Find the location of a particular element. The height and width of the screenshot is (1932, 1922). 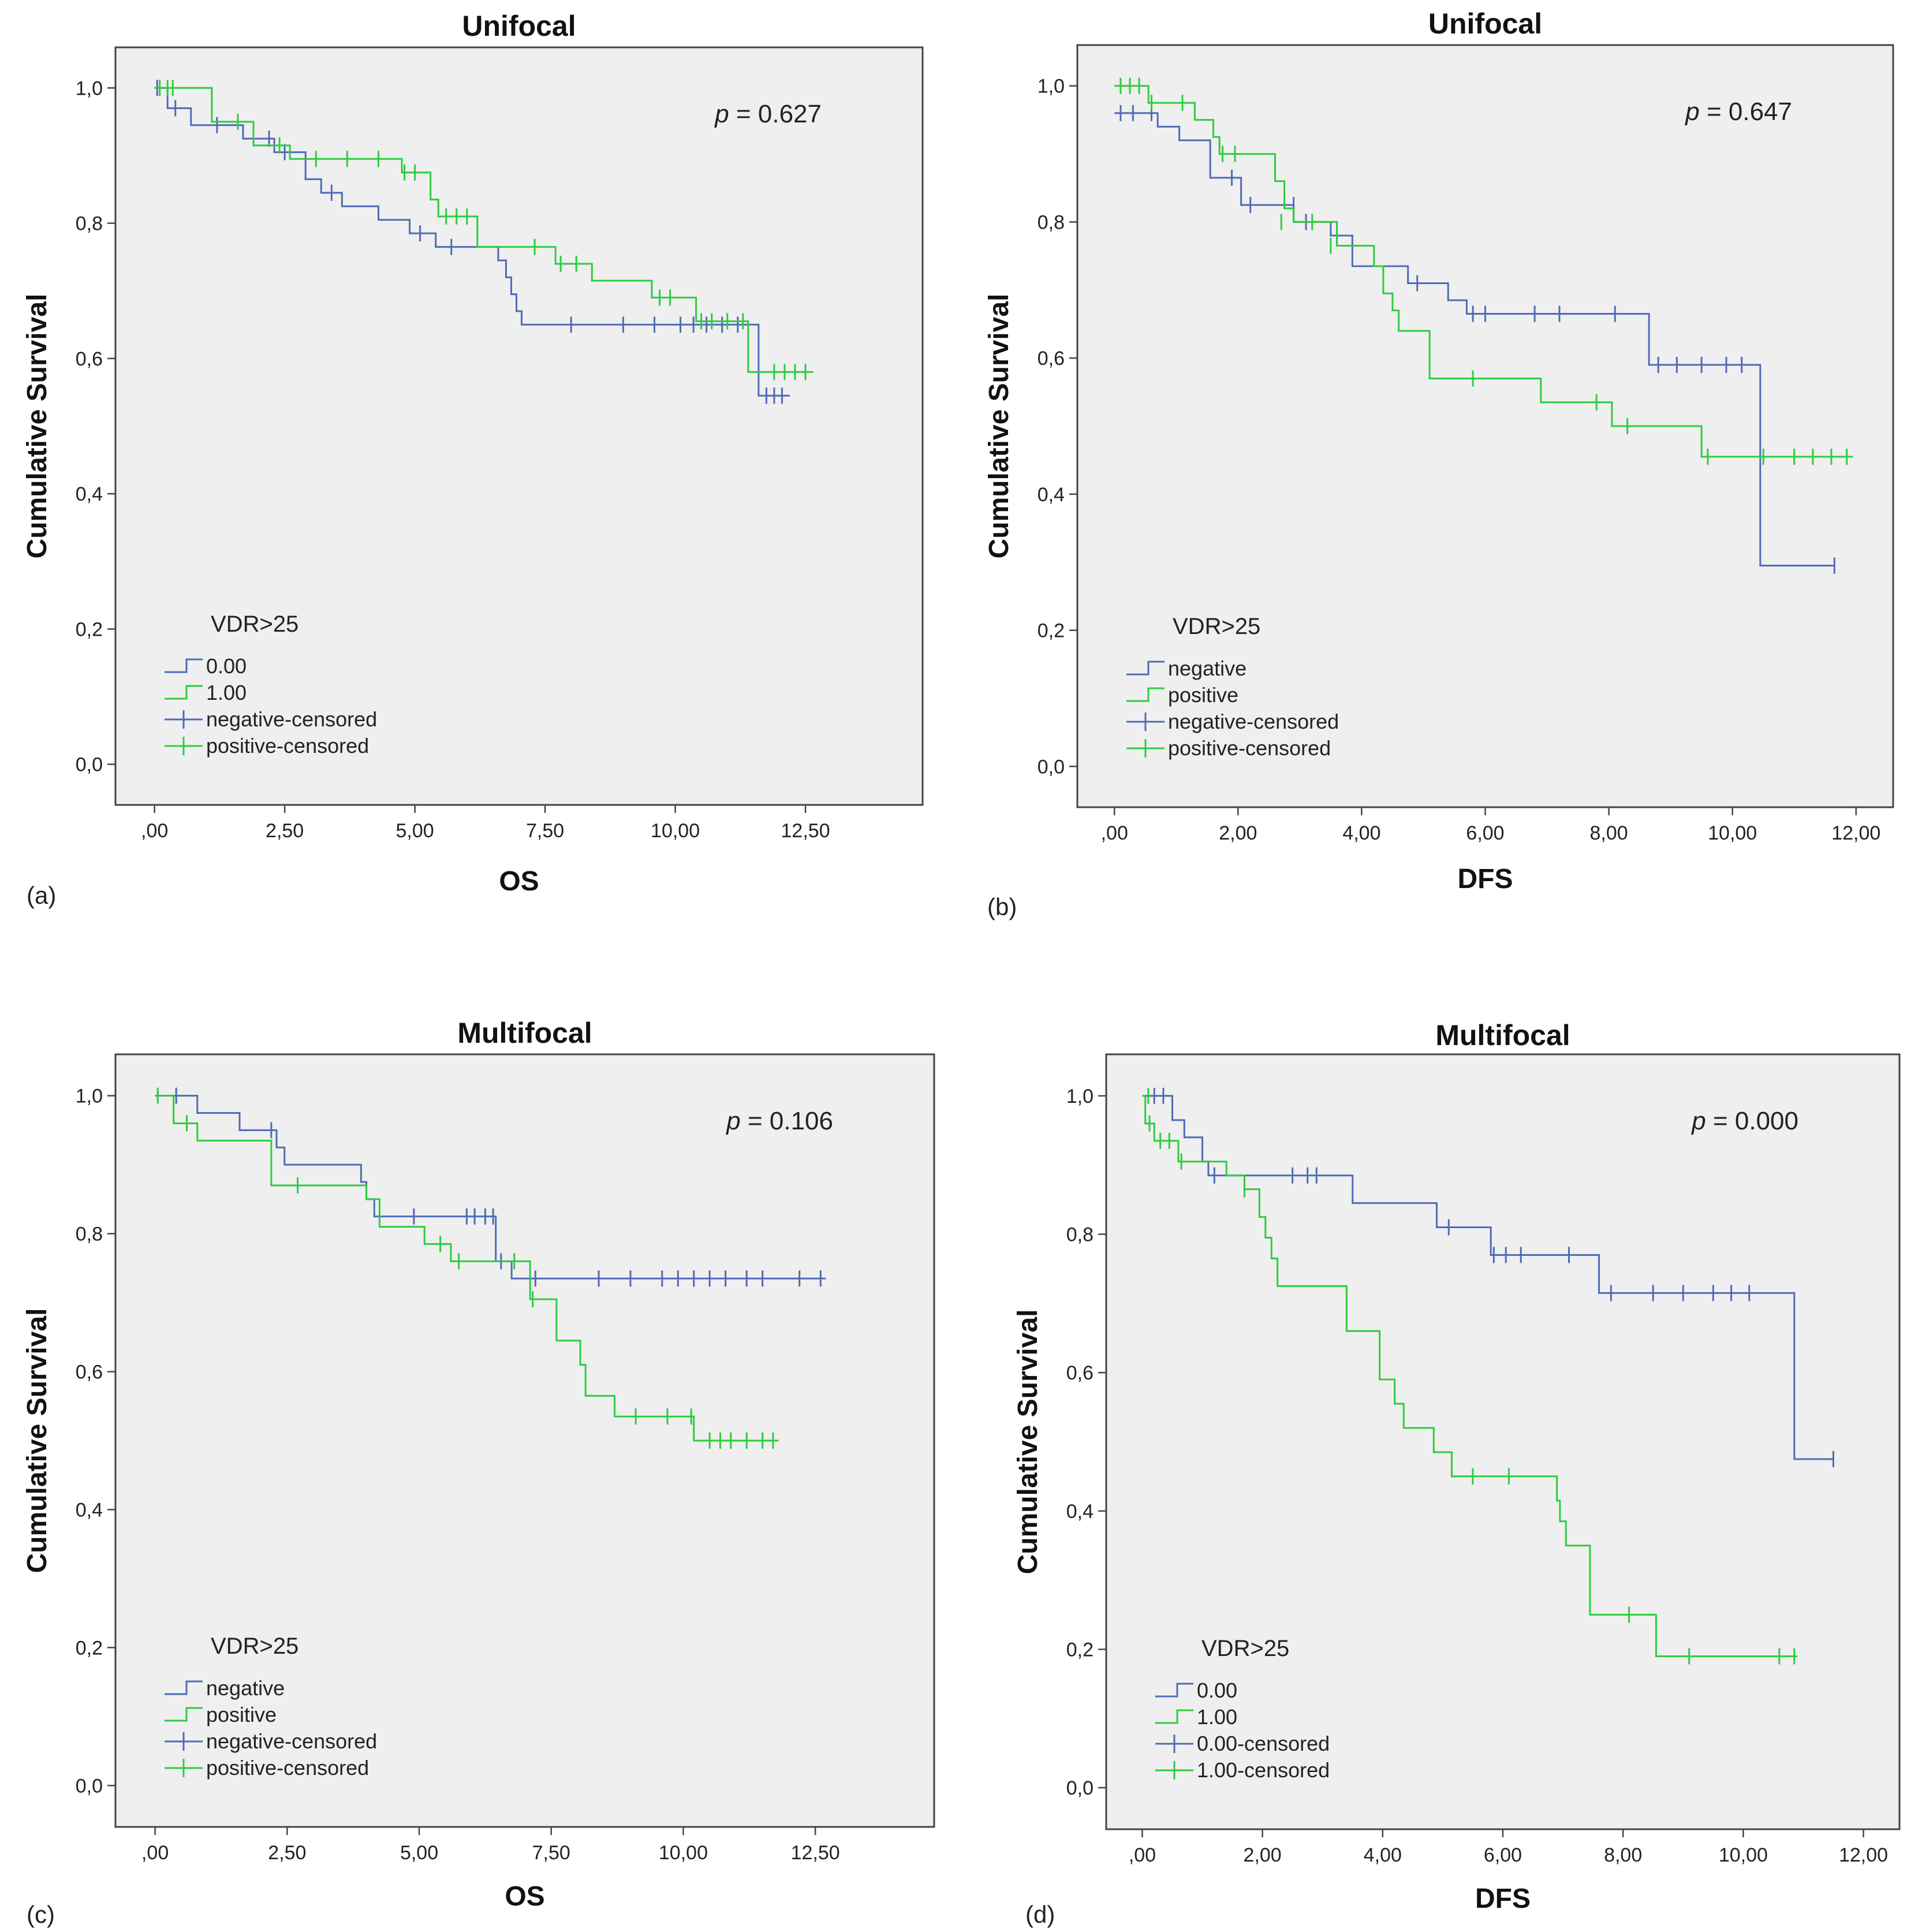

x-tick-label: 8,00 is located at coordinates (1623, 1855).